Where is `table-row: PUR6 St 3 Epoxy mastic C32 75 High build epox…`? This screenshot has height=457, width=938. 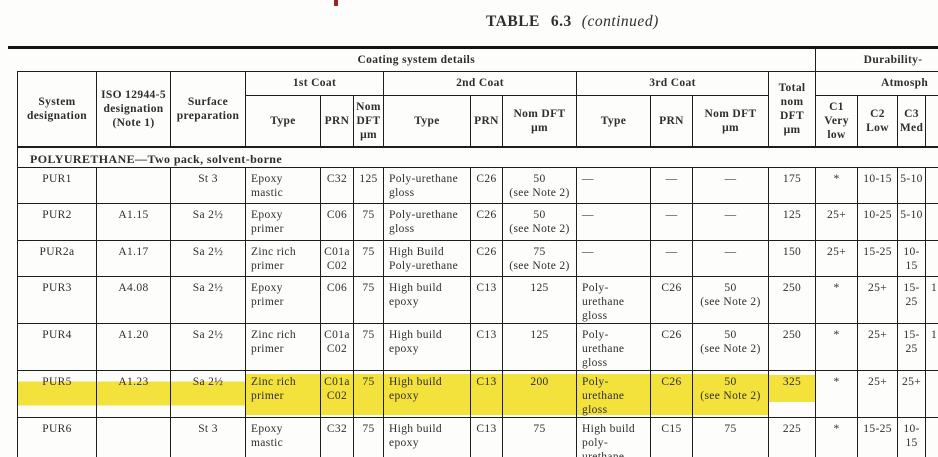 table-row: PUR6 St 3 Epoxy mastic C32 75 High build epox… is located at coordinates (477, 437).